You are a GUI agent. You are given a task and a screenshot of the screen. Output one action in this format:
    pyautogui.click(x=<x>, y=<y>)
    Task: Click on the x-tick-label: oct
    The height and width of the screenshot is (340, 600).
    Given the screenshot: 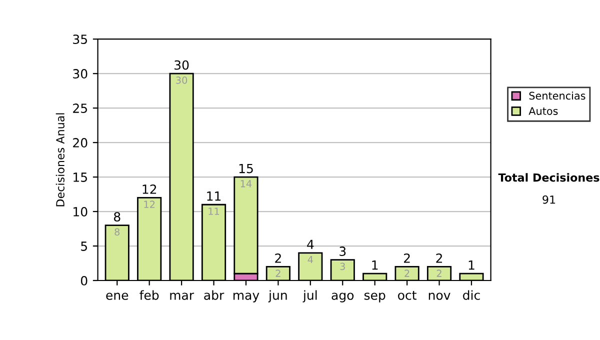 What is the action you would take?
    pyautogui.click(x=407, y=295)
    